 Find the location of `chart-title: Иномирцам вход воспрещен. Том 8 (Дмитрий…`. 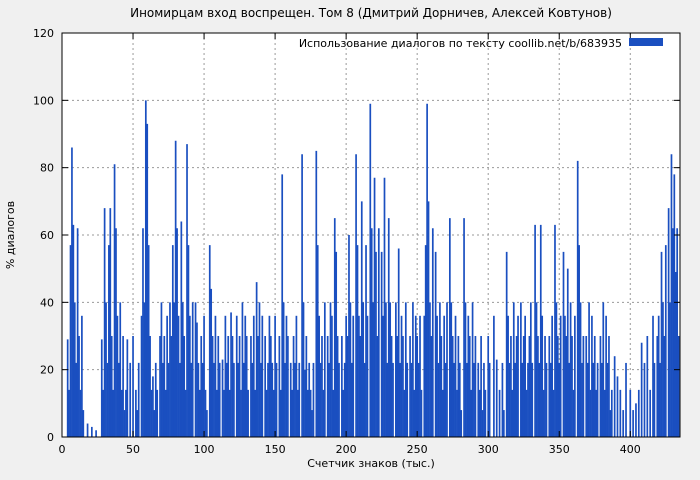

chart-title: Иномирцам вход воспрещен. Том 8 (Дмитрий… is located at coordinates (371, 13).